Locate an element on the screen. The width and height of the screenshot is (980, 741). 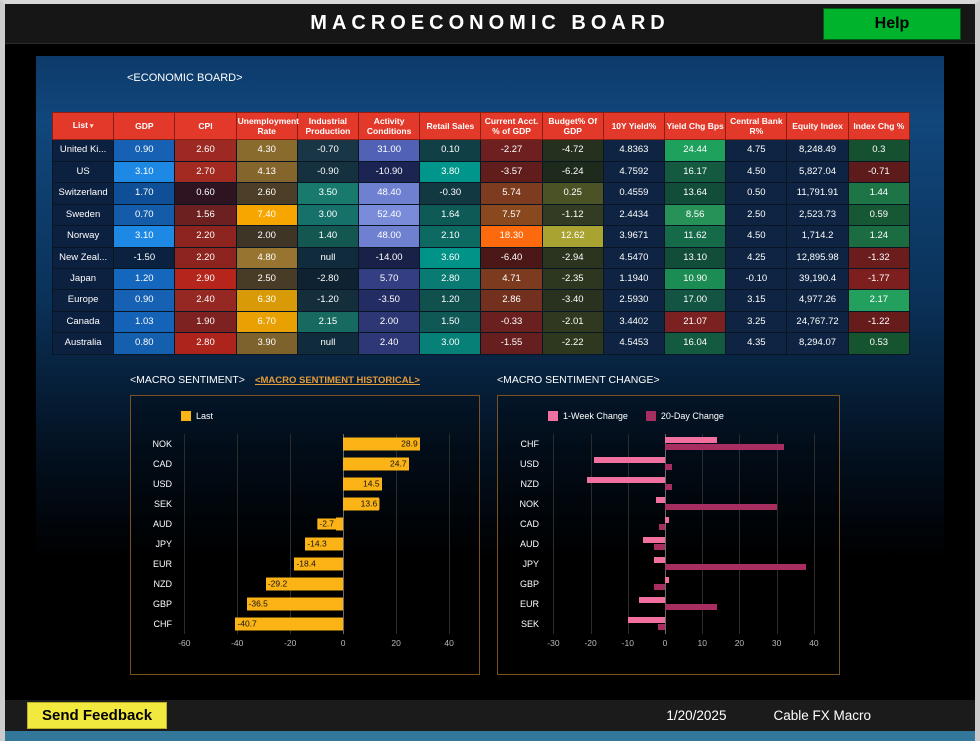
chart-legend: Last is located at coordinates (325, 416).